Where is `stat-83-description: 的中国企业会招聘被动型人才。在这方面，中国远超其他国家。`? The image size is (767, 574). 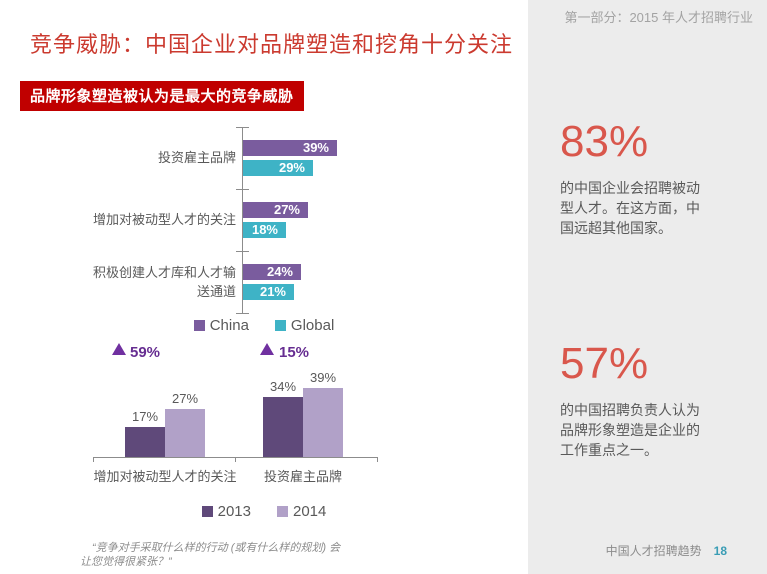 stat-83-description: 的中国企业会招聘被动型人才。在这方面，中国远超其他国家。 is located at coordinates (630, 208).